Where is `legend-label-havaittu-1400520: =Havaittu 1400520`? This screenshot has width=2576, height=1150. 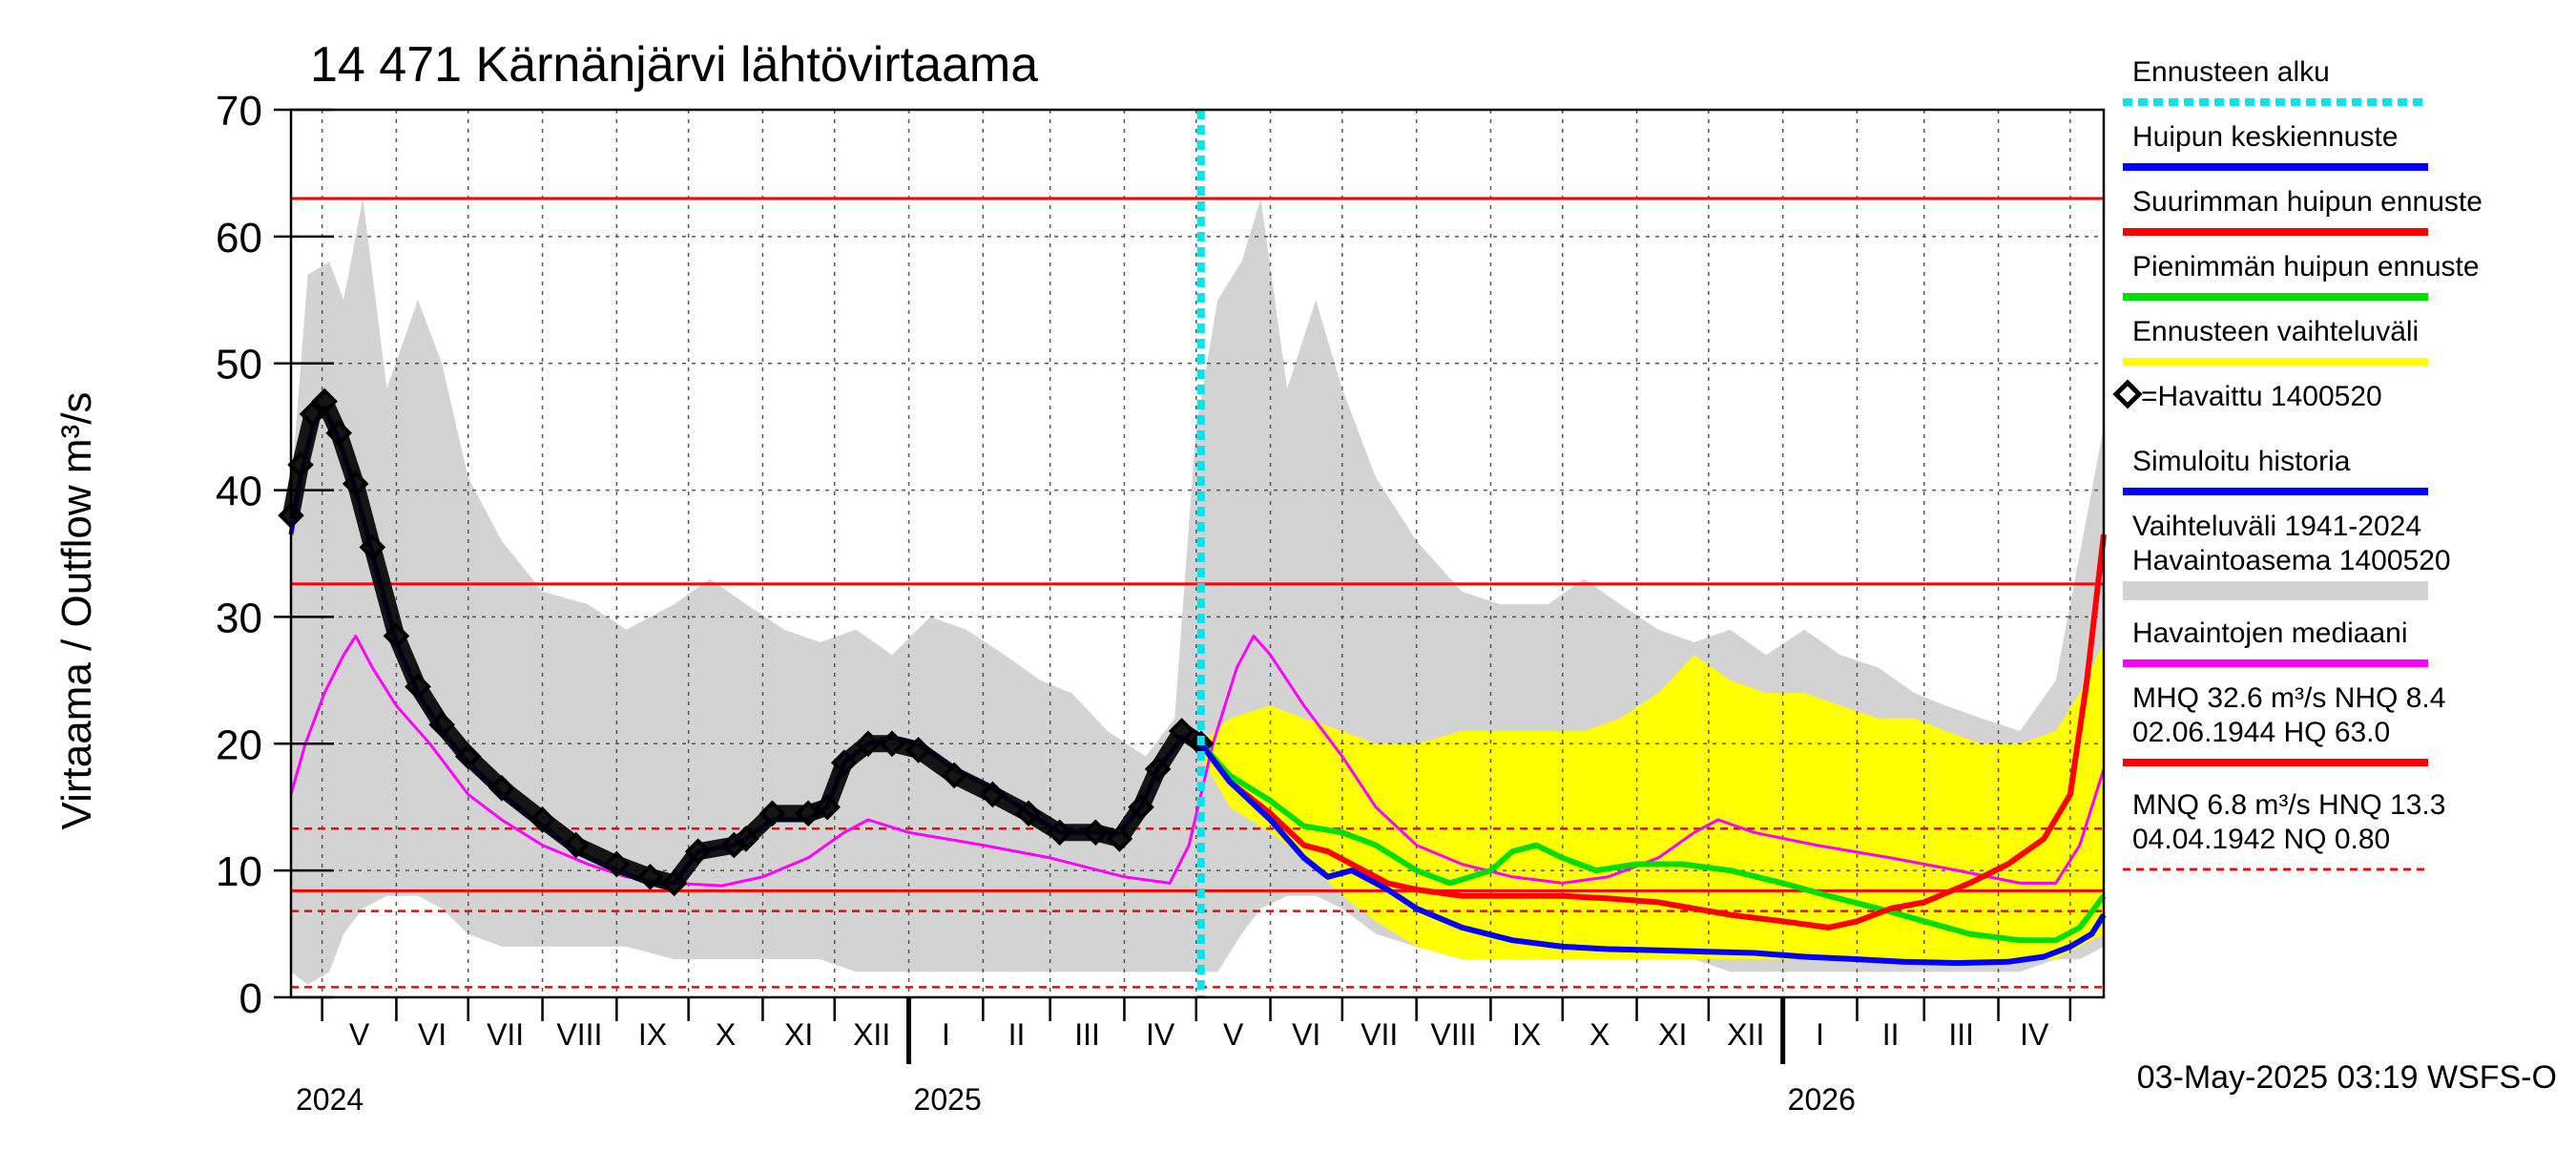 legend-label-havaittu-1400520: =Havaittu 1400520 is located at coordinates (2261, 396).